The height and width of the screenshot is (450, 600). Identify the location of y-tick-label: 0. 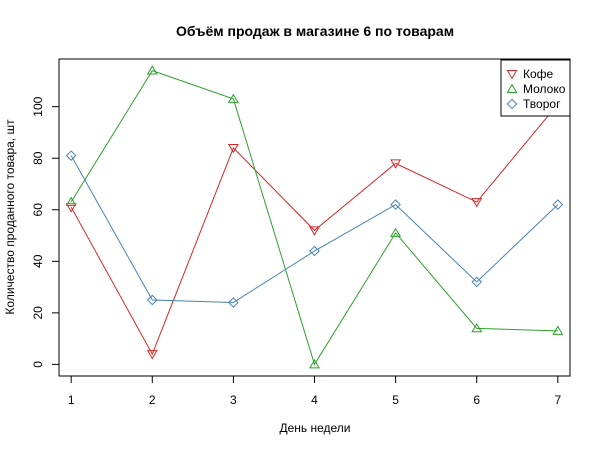
(38, 364).